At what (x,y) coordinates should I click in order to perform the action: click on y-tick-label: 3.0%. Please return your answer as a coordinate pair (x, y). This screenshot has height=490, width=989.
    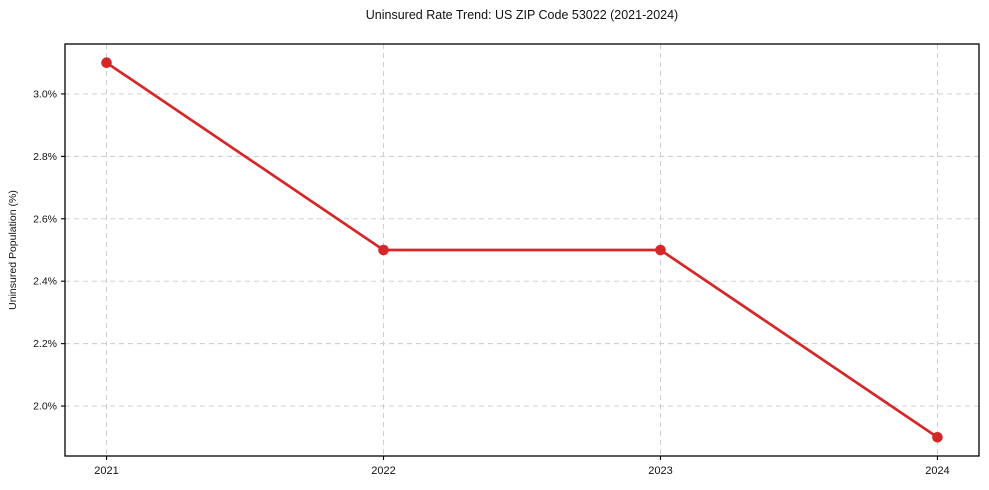
    Looking at the image, I should click on (45, 94).